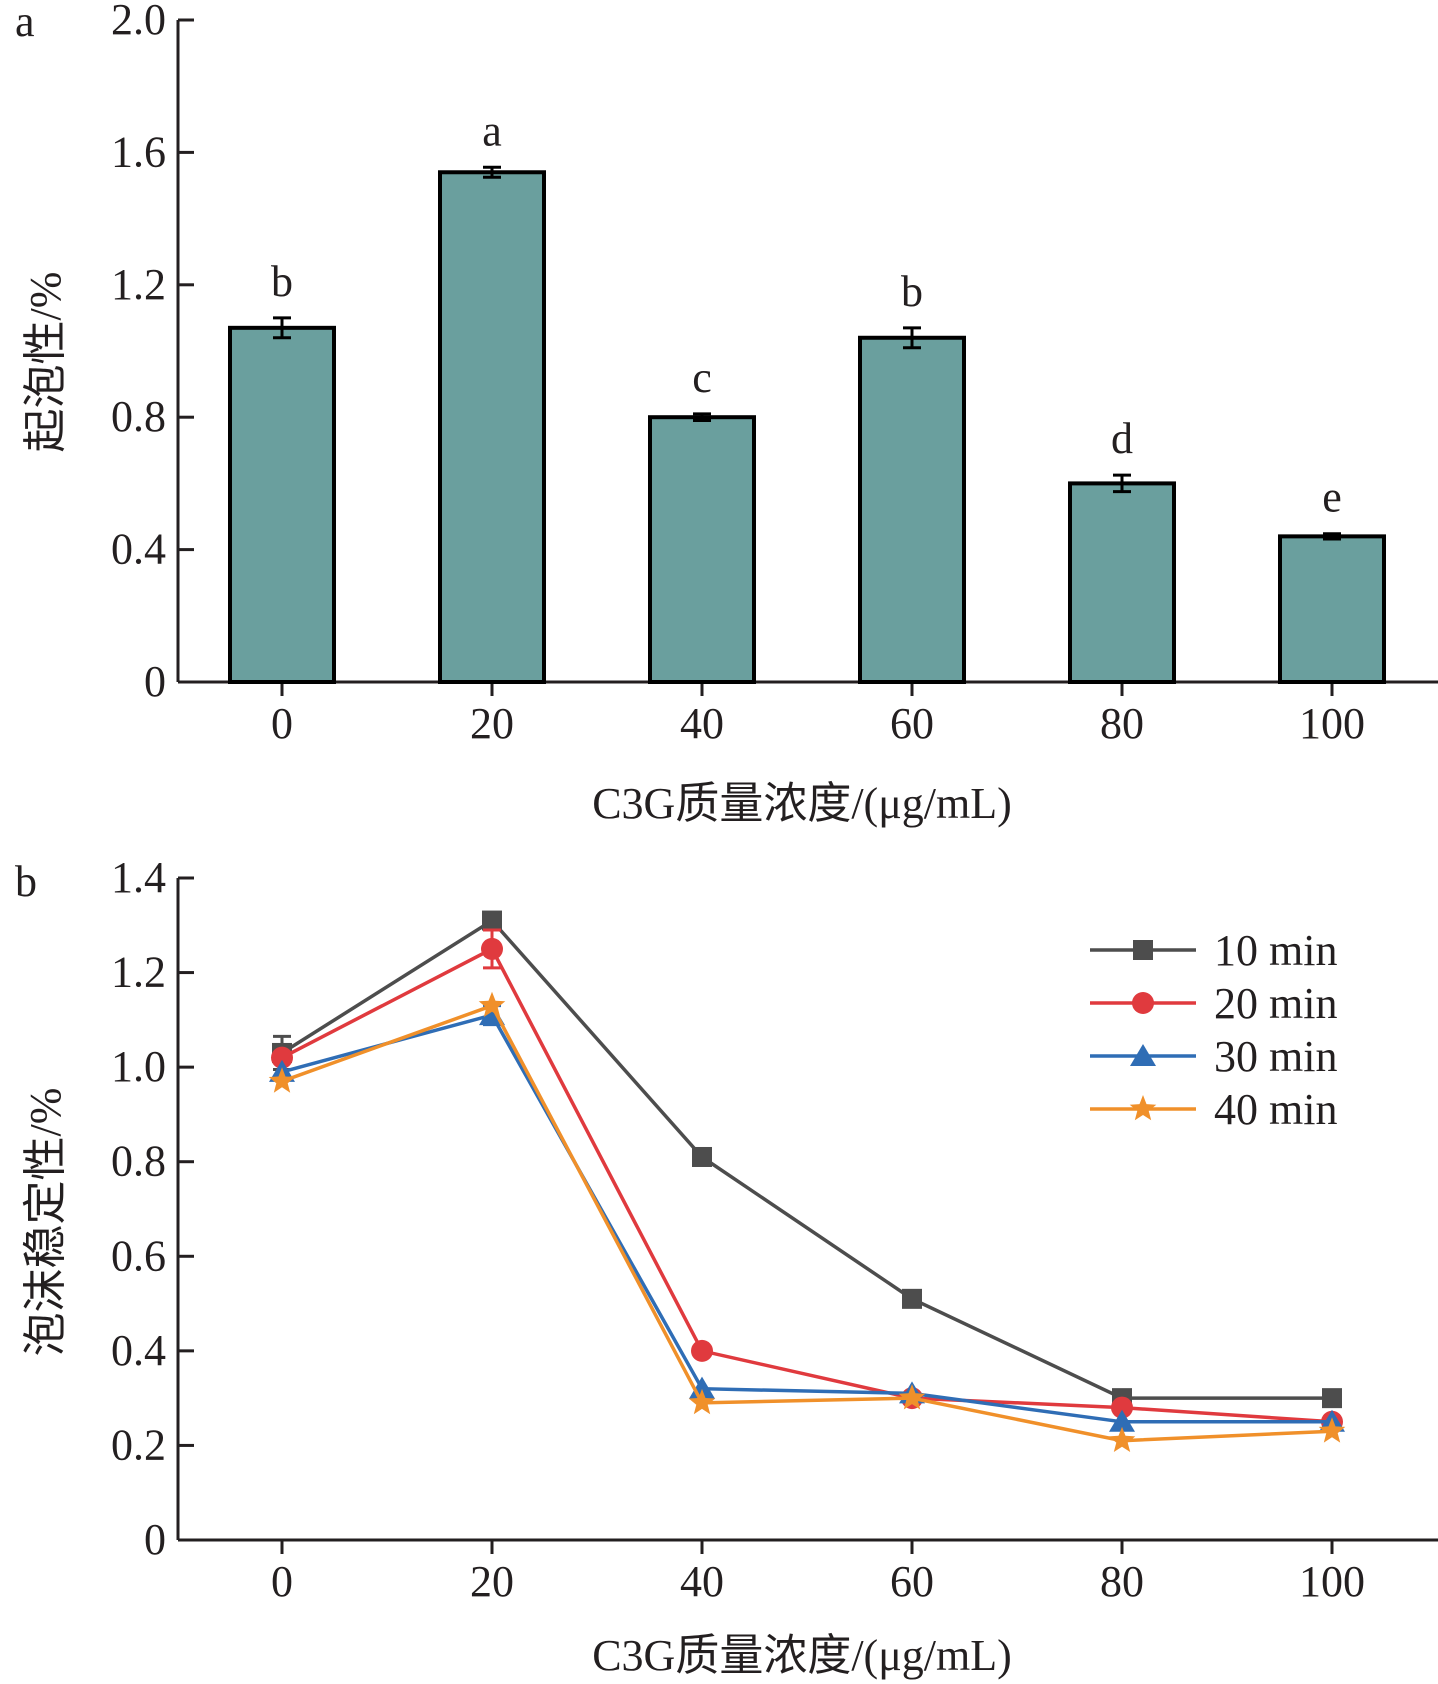  What do you see at coordinates (702, 377) in the screenshot?
I see `significance-letter: c` at bounding box center [702, 377].